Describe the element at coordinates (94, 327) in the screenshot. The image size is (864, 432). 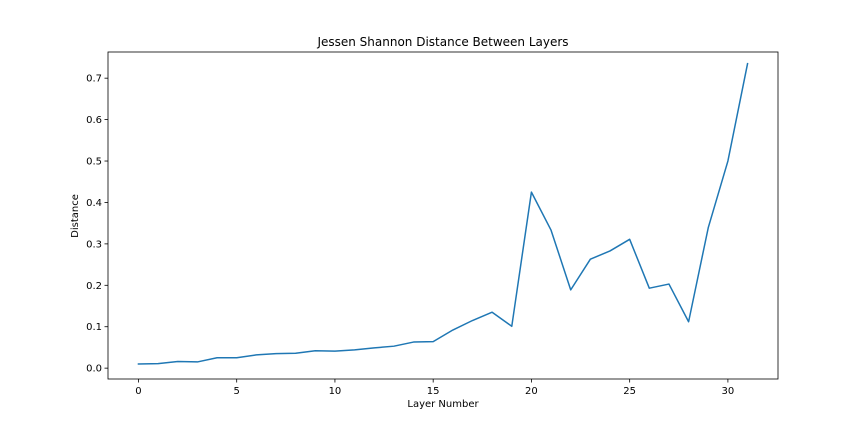
I see `y-tick-label-1: 0.1` at that location.